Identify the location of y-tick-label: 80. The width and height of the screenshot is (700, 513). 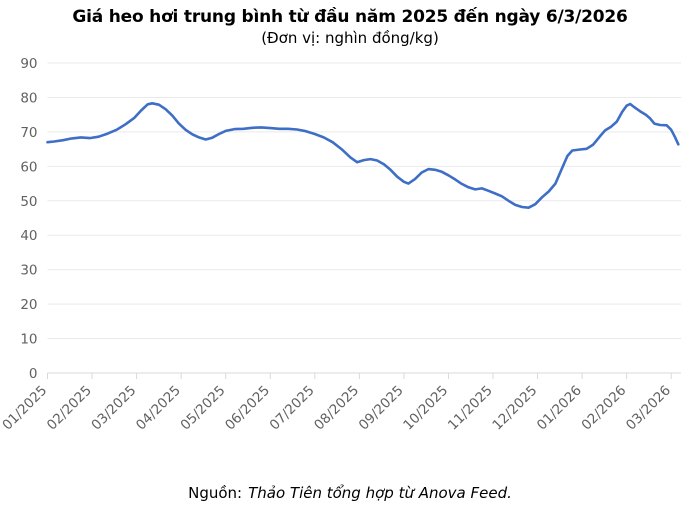
(28, 98).